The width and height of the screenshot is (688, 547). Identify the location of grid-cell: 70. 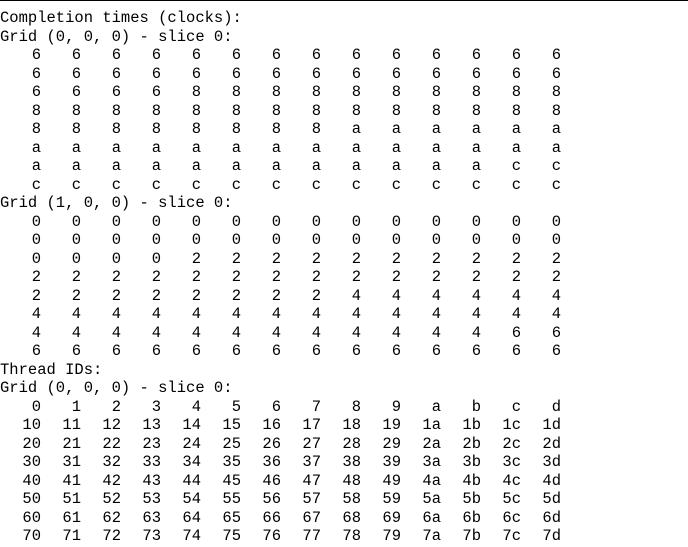
(31, 536).